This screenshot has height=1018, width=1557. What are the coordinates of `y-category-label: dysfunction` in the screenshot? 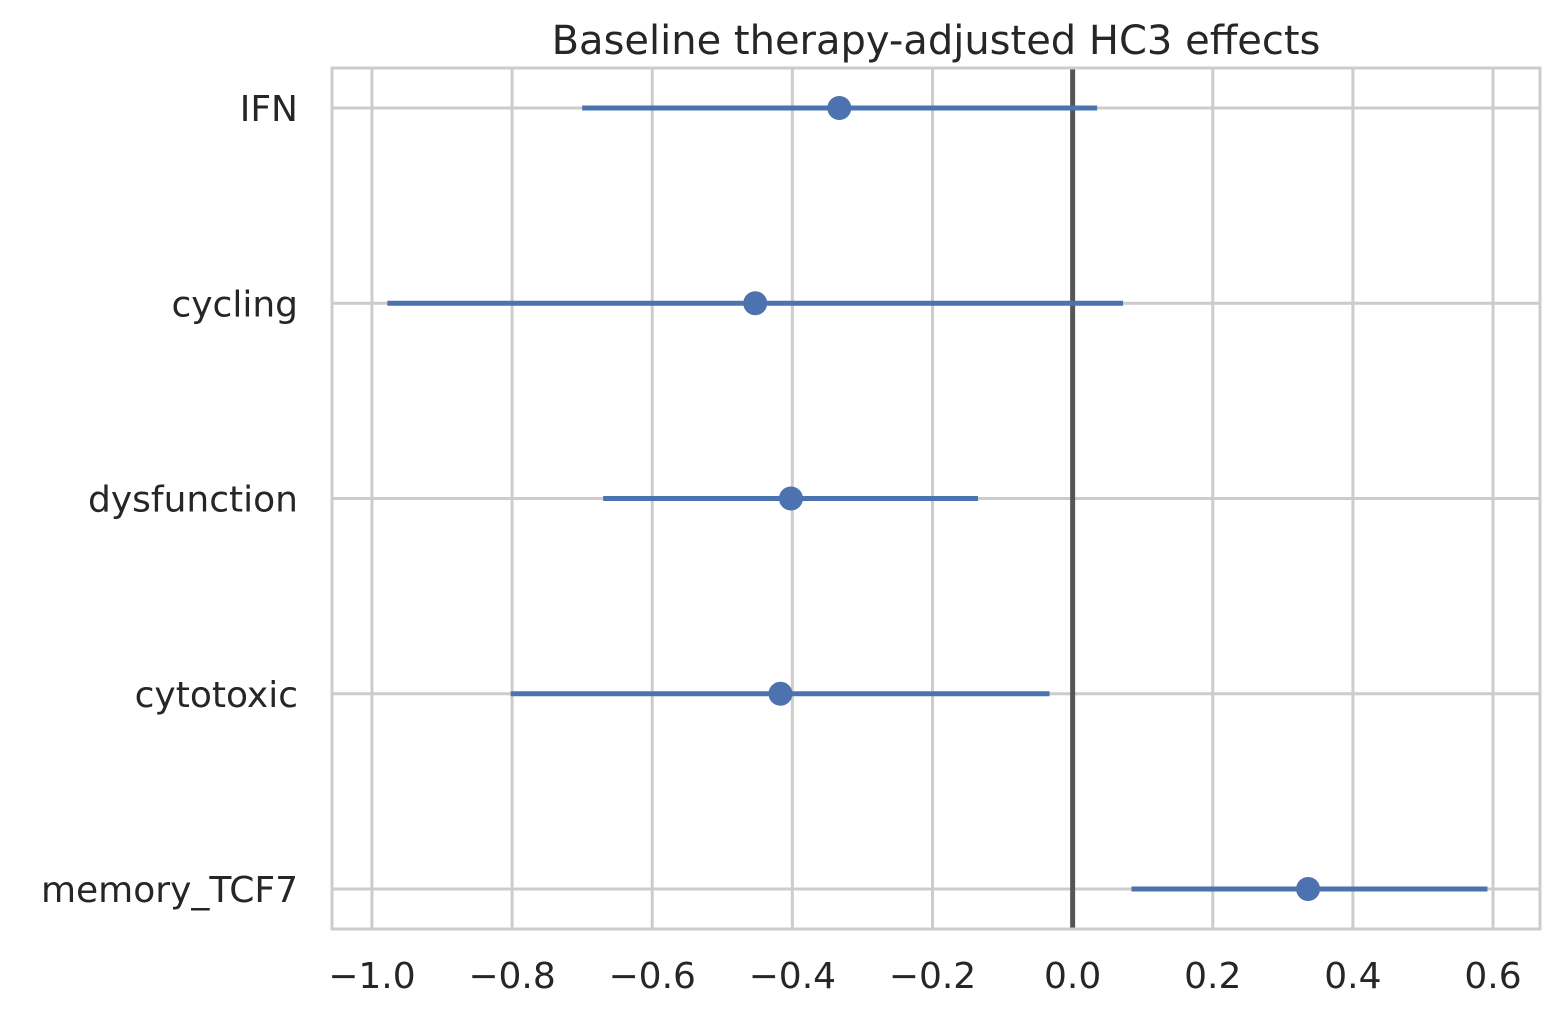 It's located at (193, 500).